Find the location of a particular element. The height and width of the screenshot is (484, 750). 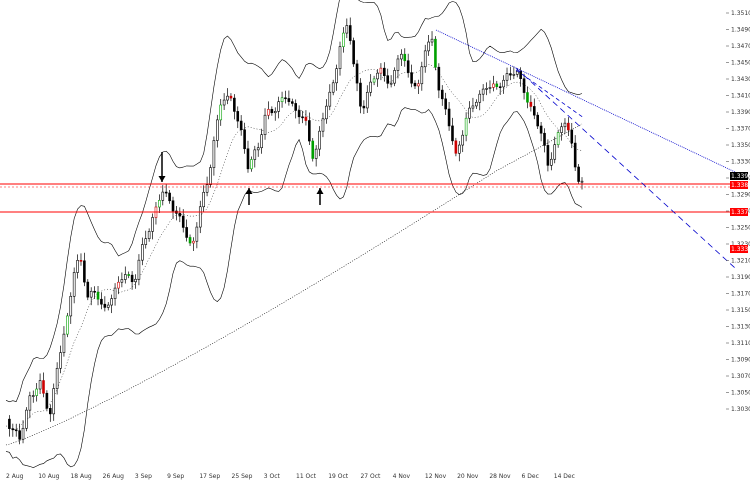

x-tick-label: 28 Nov is located at coordinates (500, 476).